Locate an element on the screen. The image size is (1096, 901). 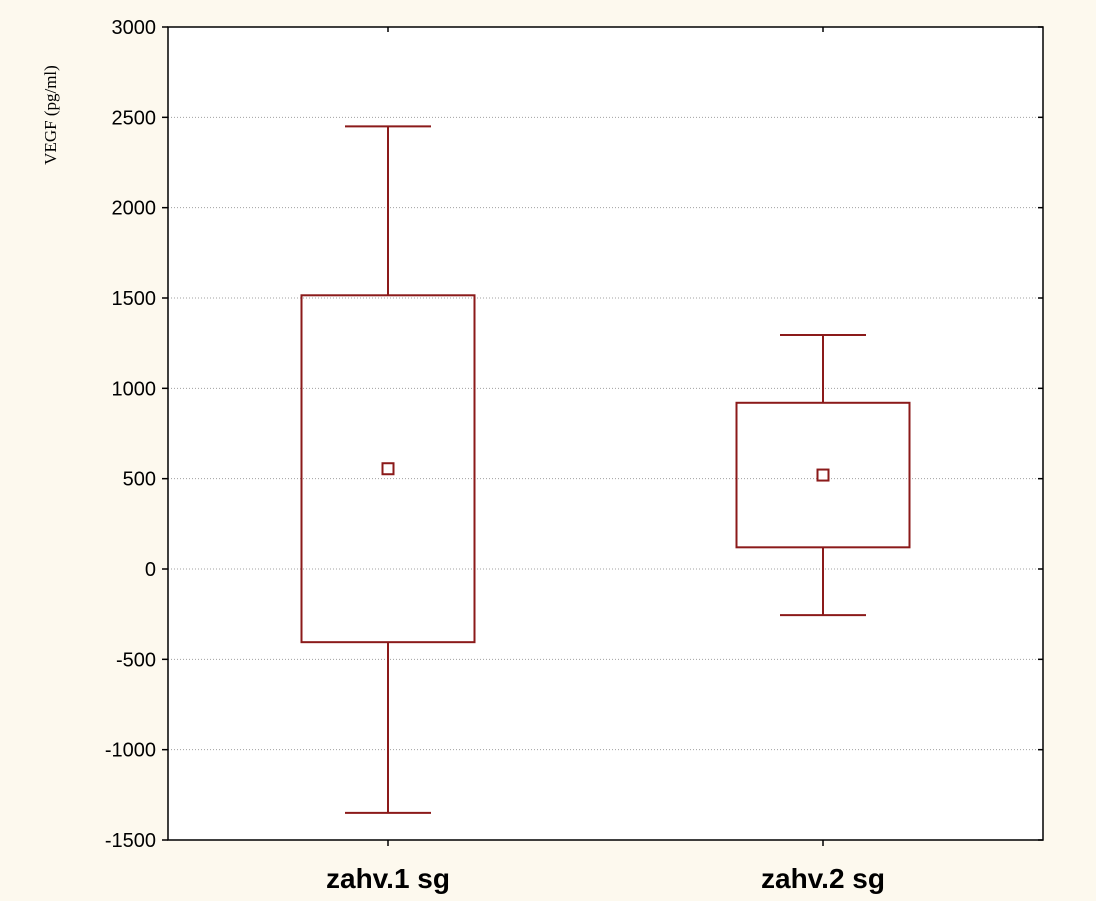
y-tick-label: 0 is located at coordinates (150, 570).